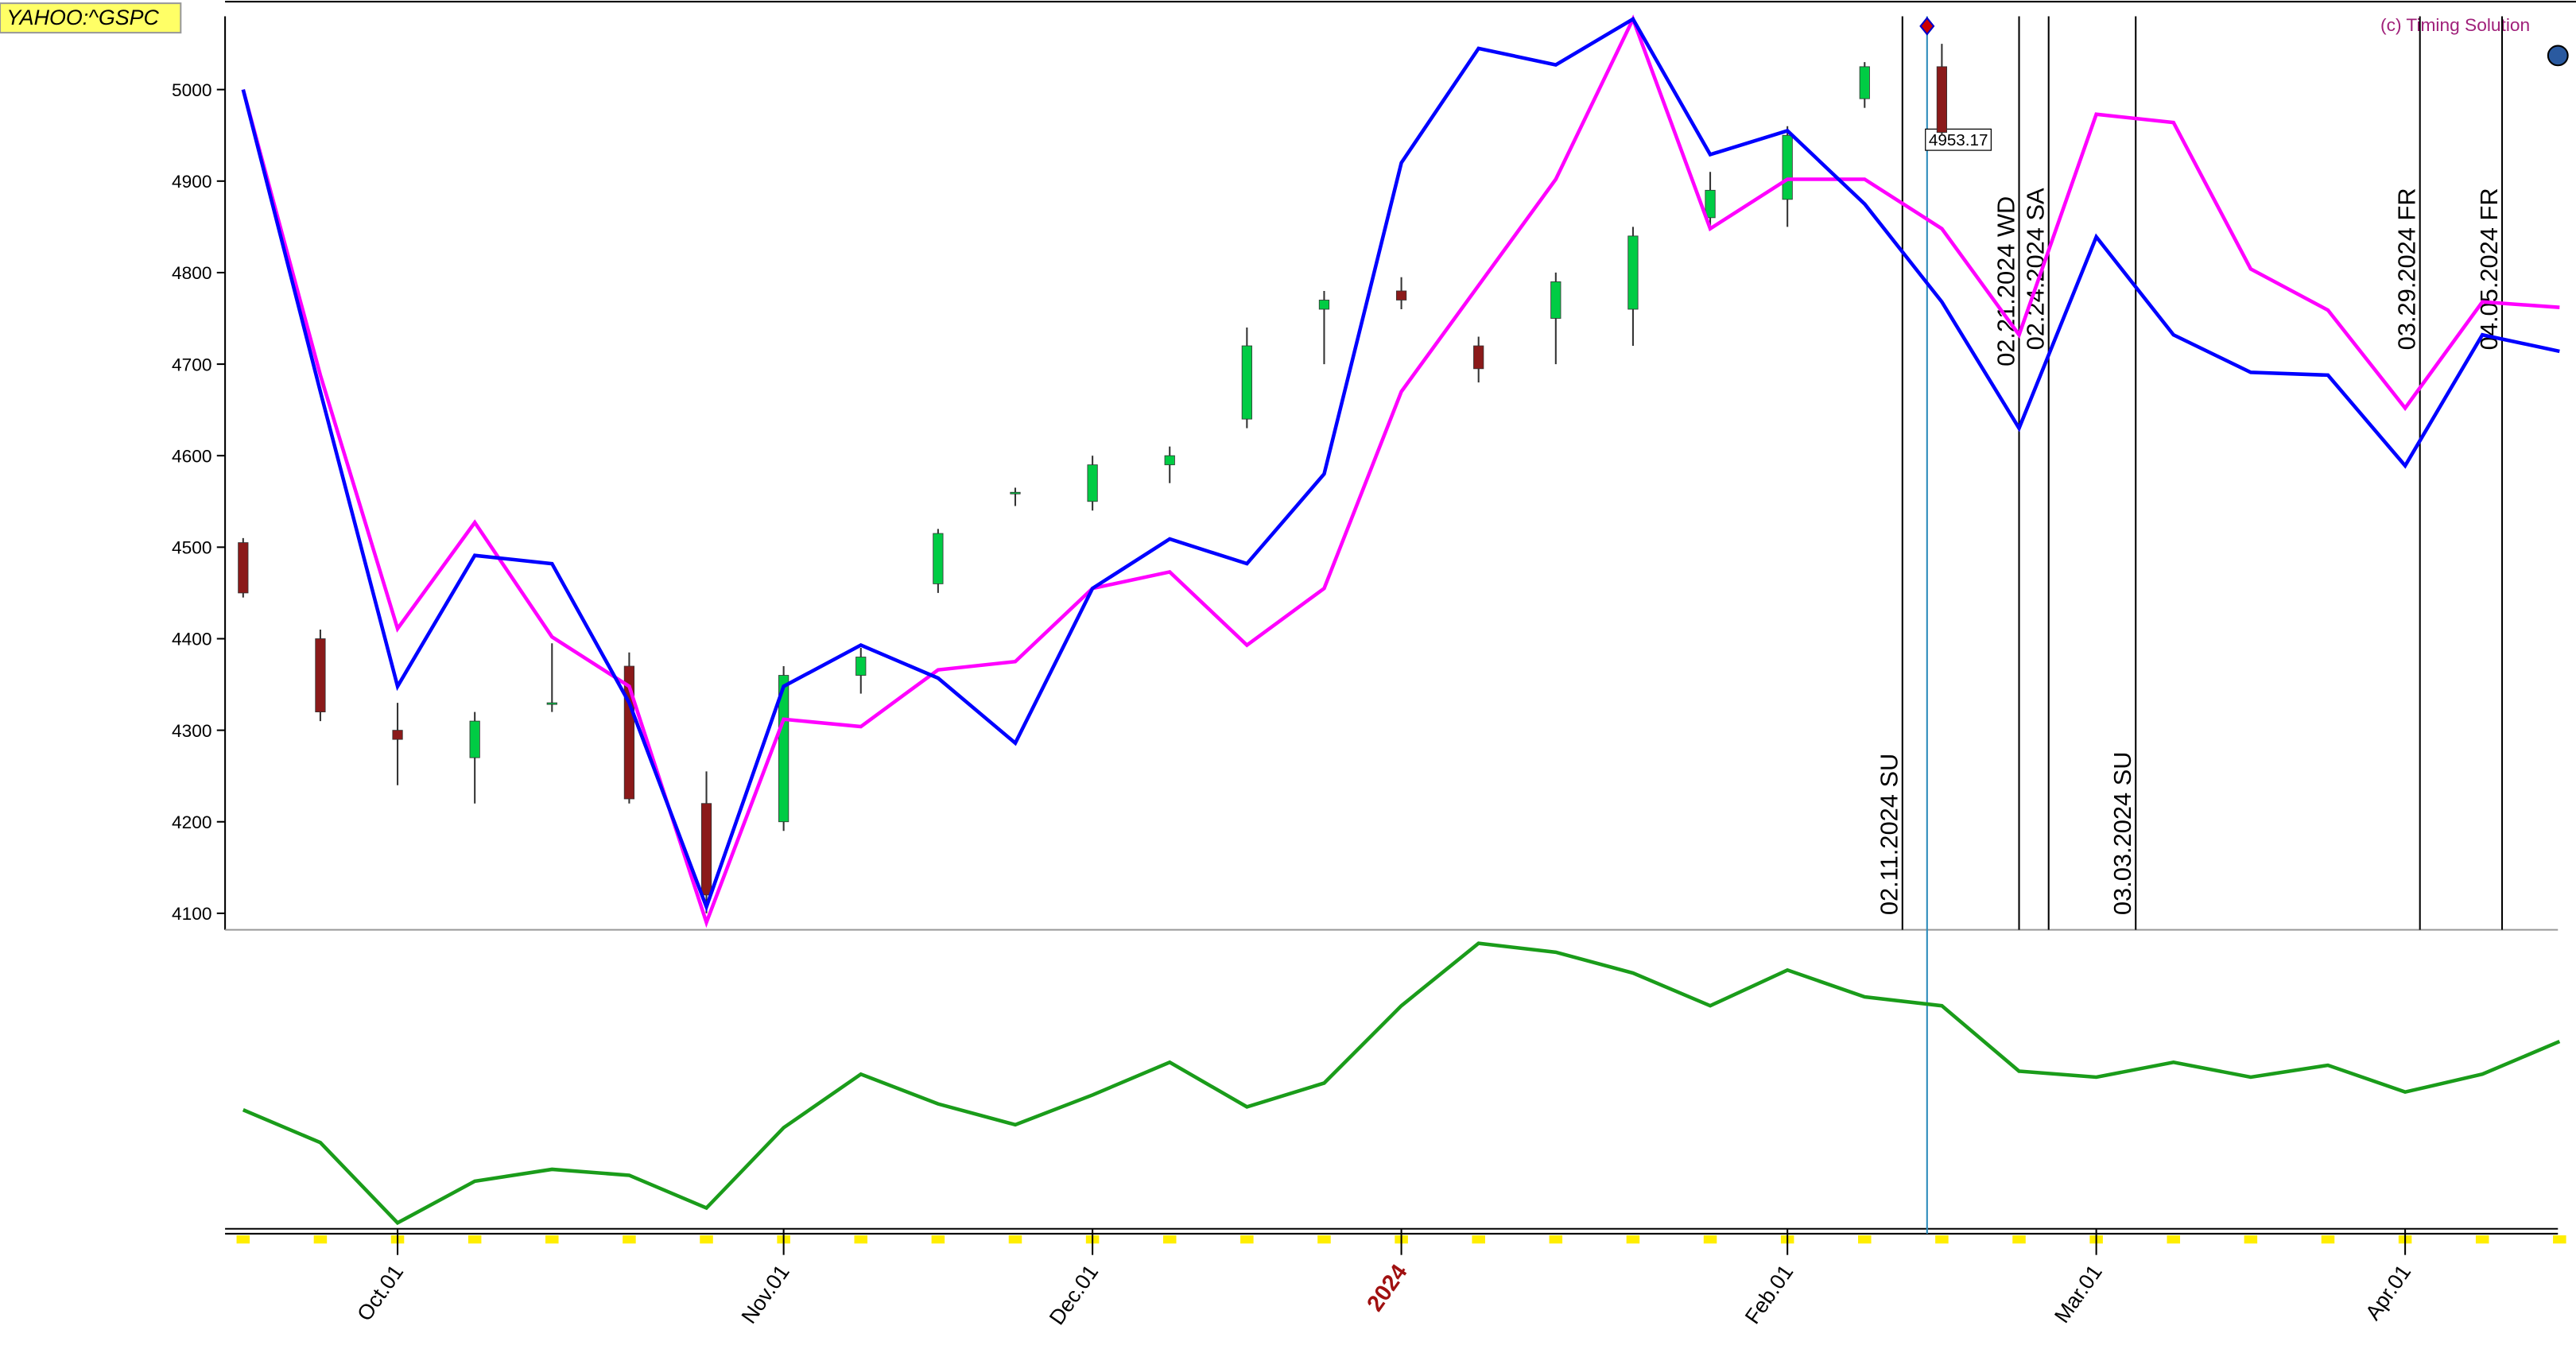 This screenshot has width=2576, height=1353. I want to click on annotation-label: 04.05.2024 FR, so click(2489, 269).